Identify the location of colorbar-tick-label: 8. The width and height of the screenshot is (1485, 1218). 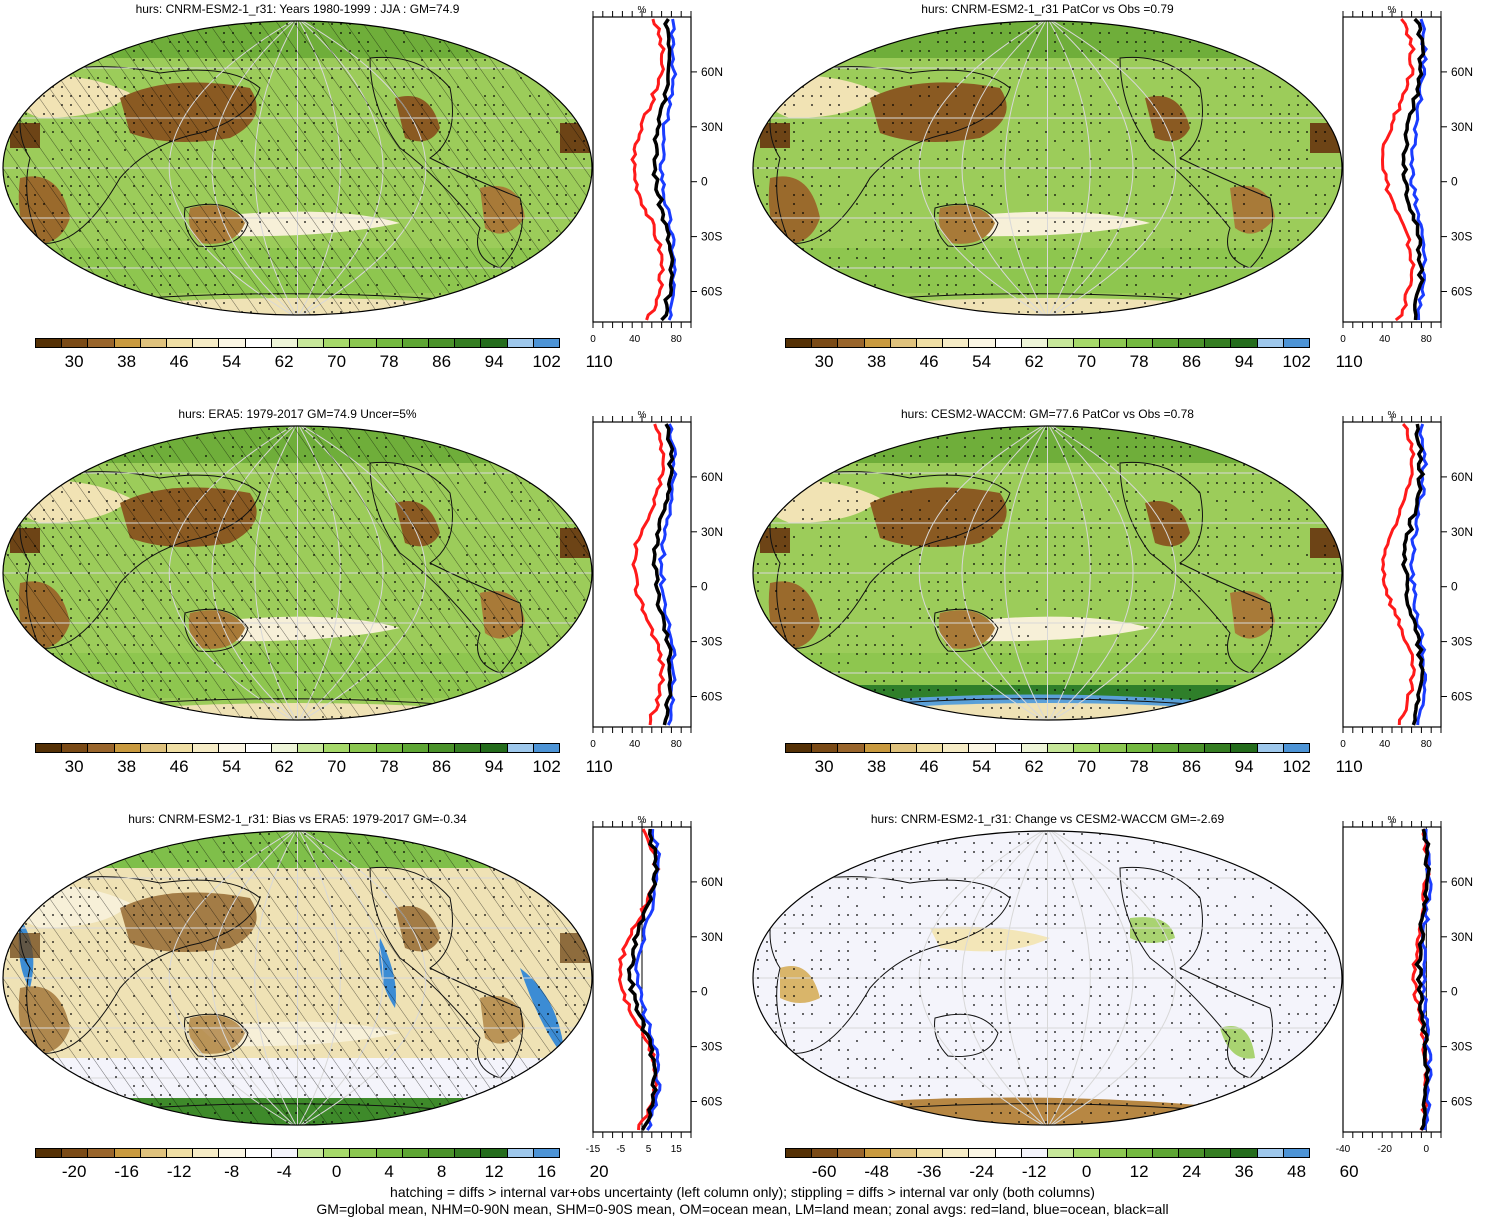
(441, 1171).